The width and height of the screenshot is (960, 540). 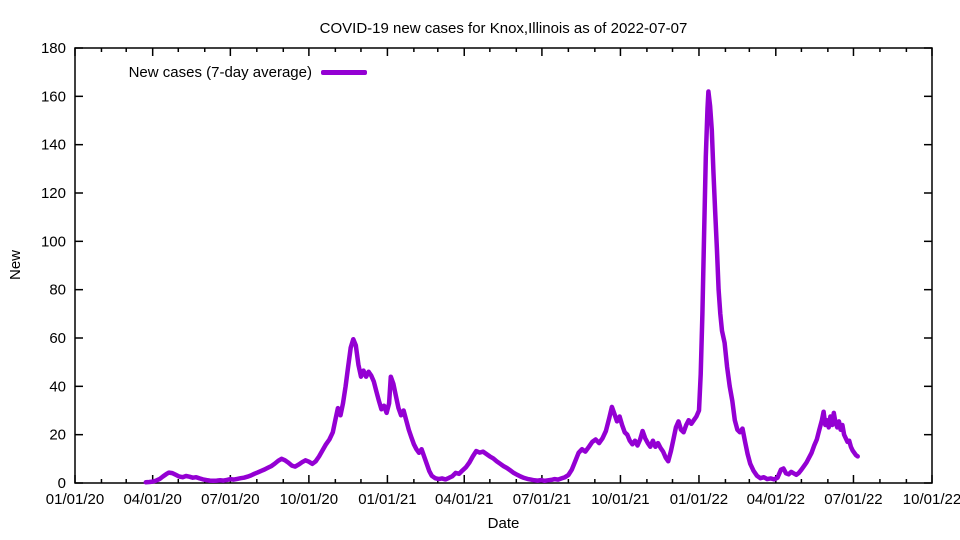 I want to click on x-tick-label: 04/01/20, so click(x=152, y=499).